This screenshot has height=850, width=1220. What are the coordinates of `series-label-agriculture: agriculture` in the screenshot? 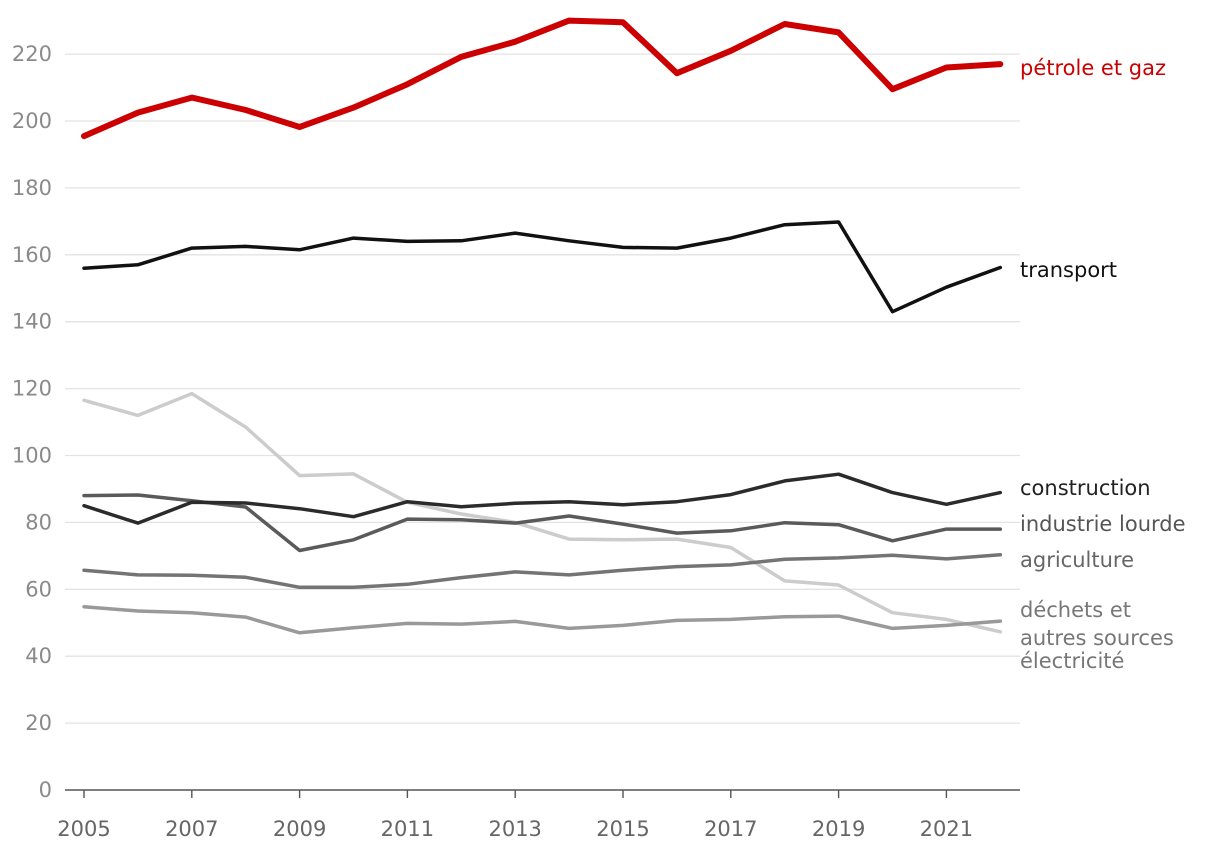 It's located at (1077, 560).